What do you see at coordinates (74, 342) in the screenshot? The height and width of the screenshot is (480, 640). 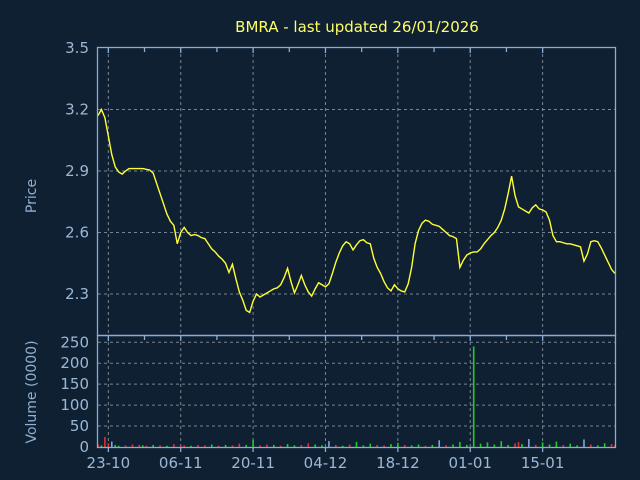 I see `volume-y-tick: 250` at bounding box center [74, 342].